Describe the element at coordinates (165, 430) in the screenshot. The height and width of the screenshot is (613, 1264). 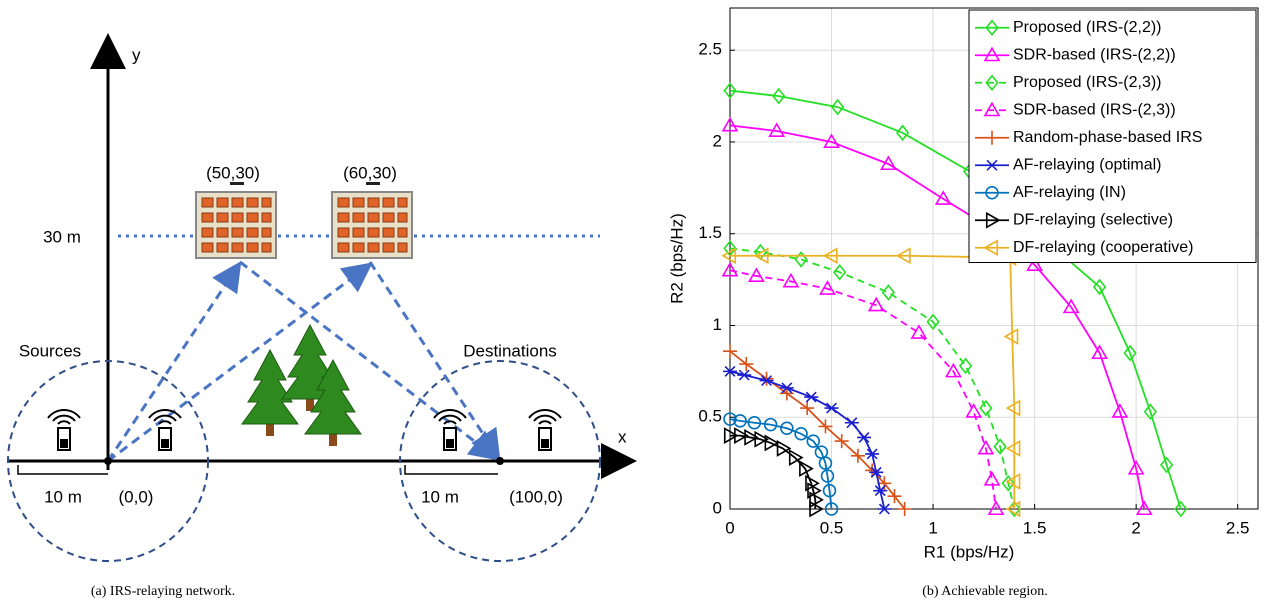
I see `phone` at that location.